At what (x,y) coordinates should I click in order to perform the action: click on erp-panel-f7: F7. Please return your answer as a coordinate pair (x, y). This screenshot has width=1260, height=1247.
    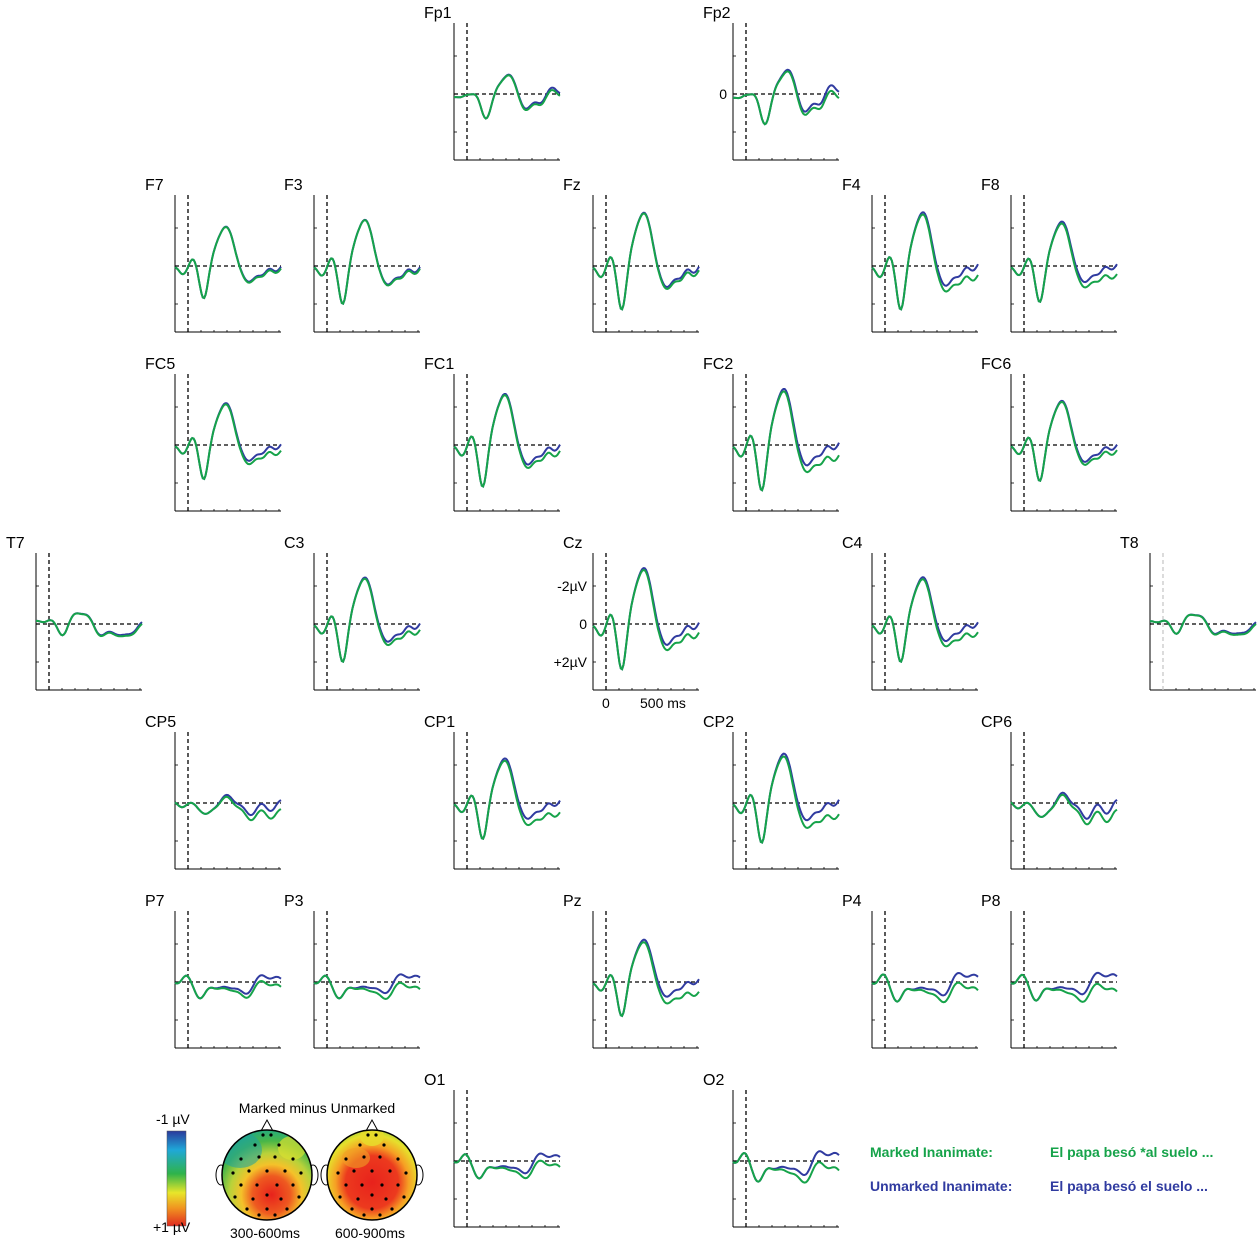
    Looking at the image, I should click on (213, 255).